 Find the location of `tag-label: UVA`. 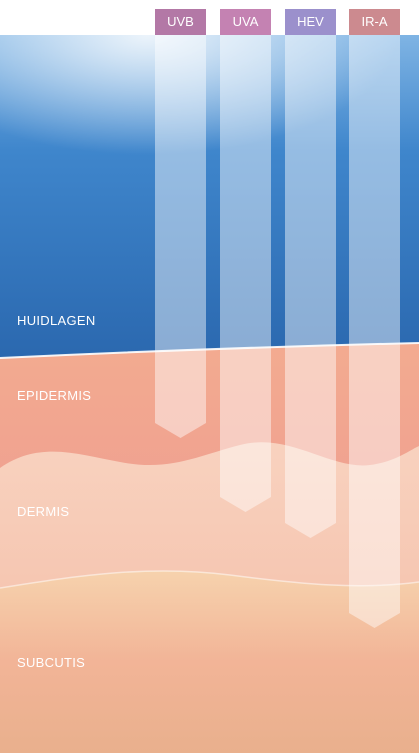

tag-label: UVA is located at coordinates (246, 21).